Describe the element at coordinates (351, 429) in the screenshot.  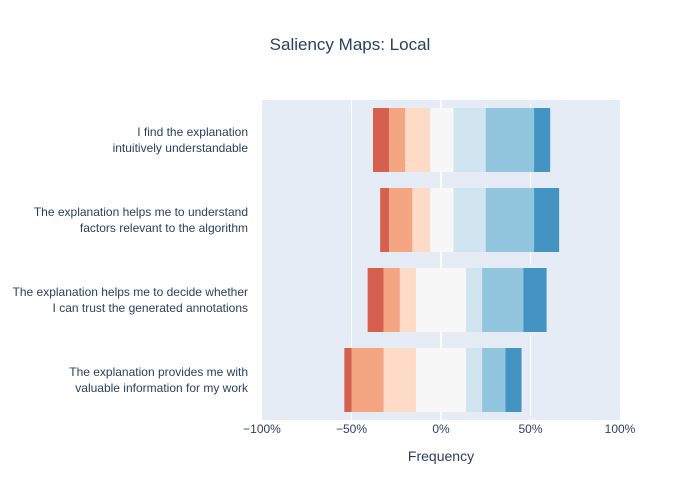
I see `x-tick-label: −50%` at that location.